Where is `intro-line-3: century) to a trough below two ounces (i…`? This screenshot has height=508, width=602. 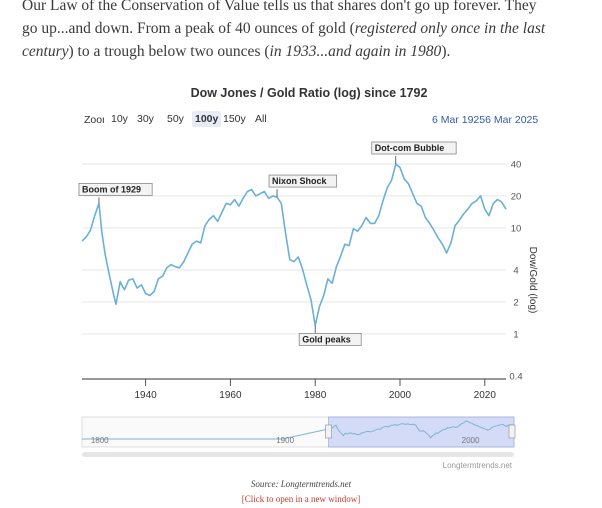 intro-line-3: century) to a trough below two ounces (i… is located at coordinates (307, 51).